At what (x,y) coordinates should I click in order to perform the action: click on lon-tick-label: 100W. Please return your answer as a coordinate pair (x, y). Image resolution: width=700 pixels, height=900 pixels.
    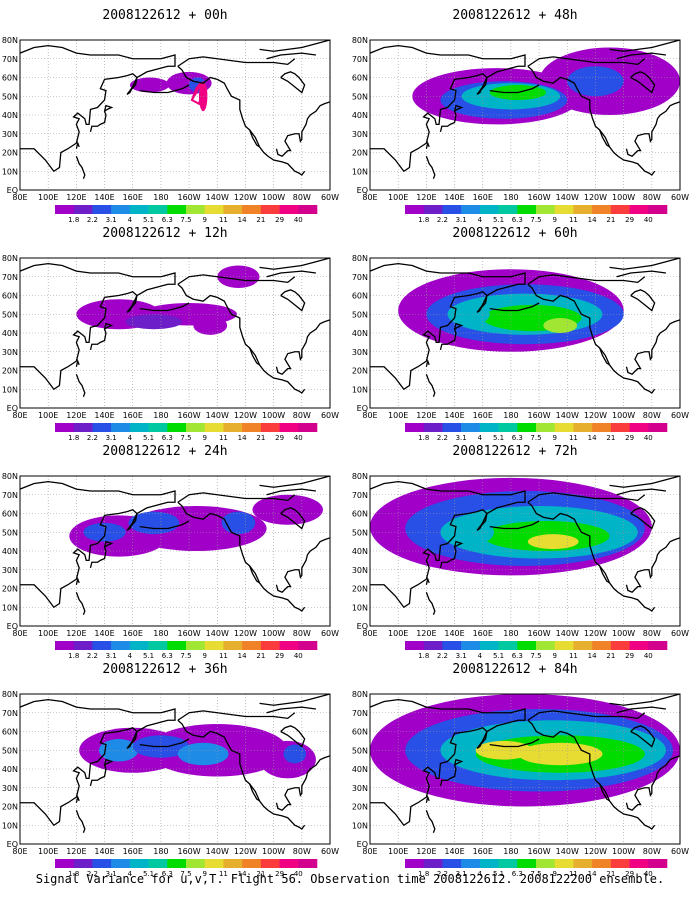
    Looking at the image, I should click on (623, 851).